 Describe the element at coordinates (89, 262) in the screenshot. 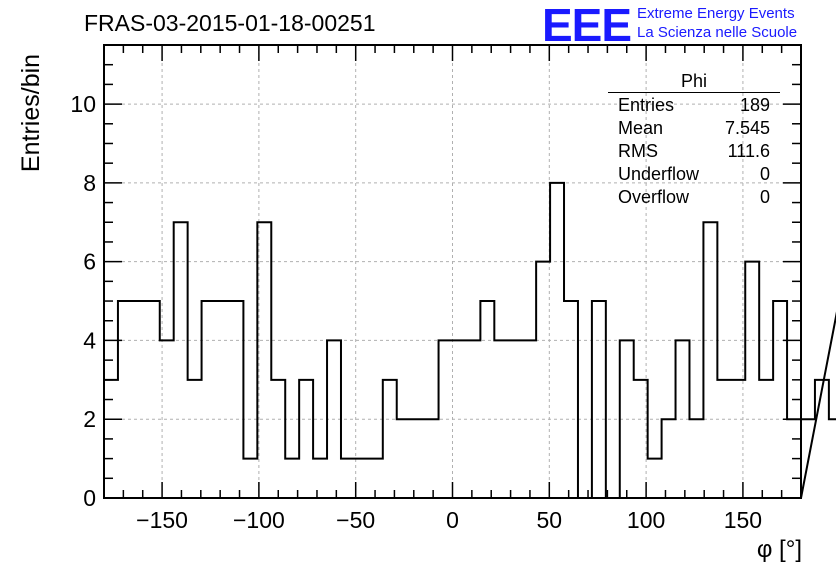

I see `y-tick-label: 6` at that location.